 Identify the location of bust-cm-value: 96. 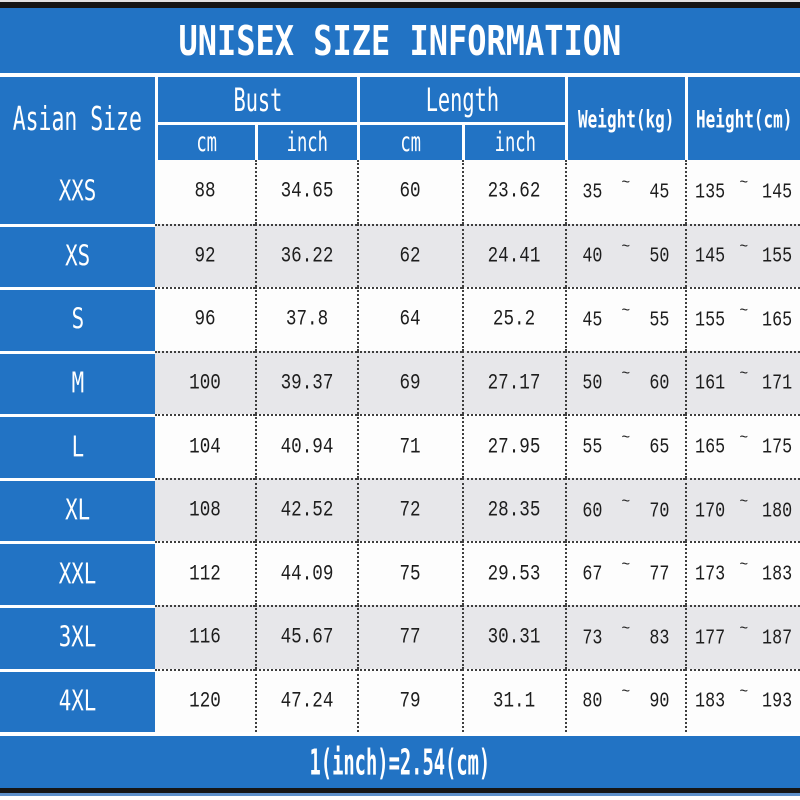
(205, 320).